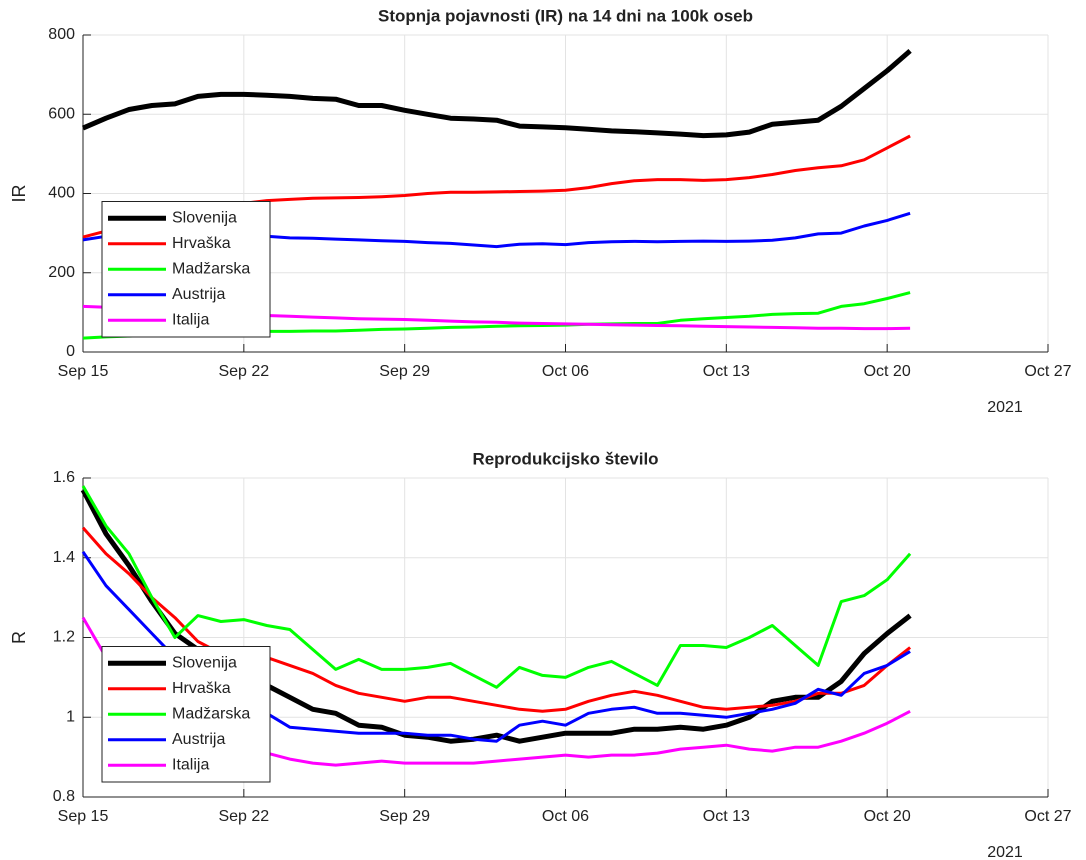  I want to click on y-axis-label: IR, so click(19, 193).